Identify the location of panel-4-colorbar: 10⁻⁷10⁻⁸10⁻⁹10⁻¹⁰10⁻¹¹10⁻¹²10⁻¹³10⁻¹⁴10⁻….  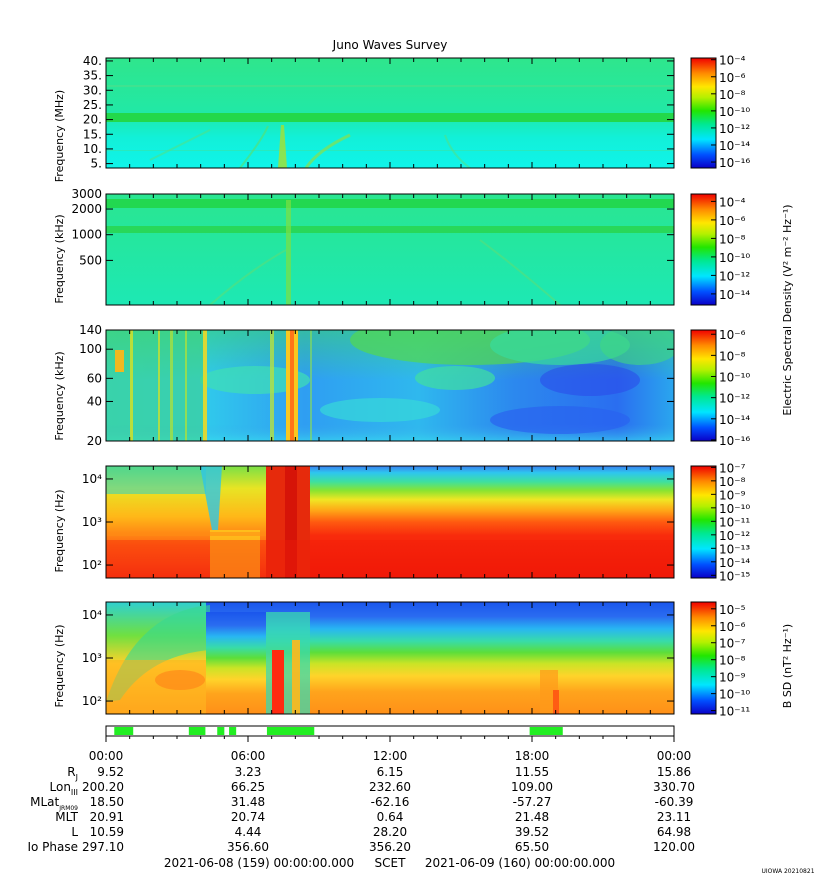
(720, 522).